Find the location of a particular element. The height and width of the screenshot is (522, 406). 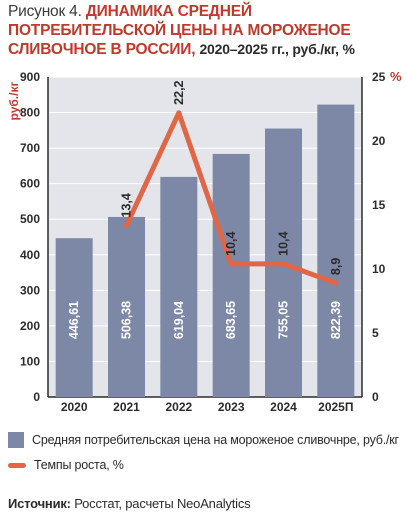

source-note: Источник: Росстат, расчеты NeoAnalytics is located at coordinates (129, 503).